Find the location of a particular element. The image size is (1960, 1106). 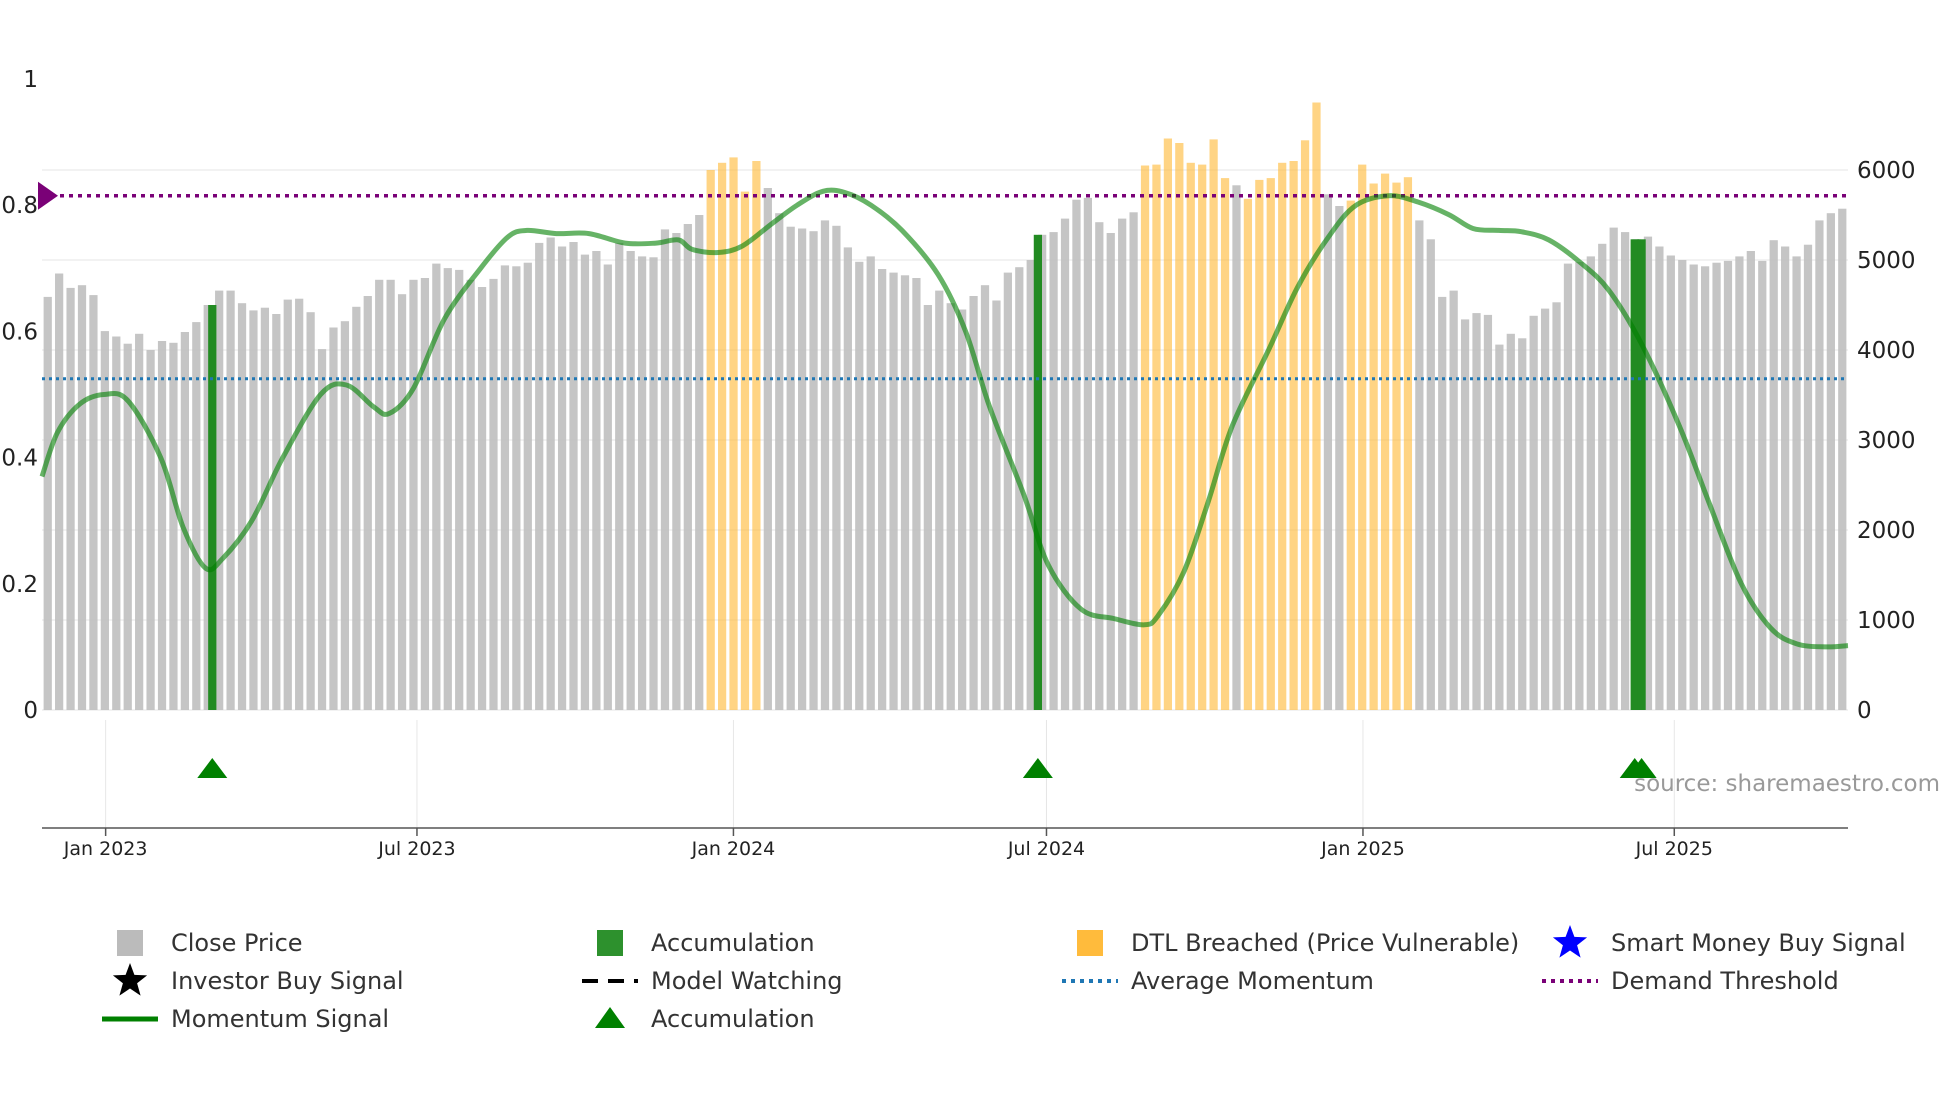

legend-item: Demand Threshold is located at coordinates (1690, 981).